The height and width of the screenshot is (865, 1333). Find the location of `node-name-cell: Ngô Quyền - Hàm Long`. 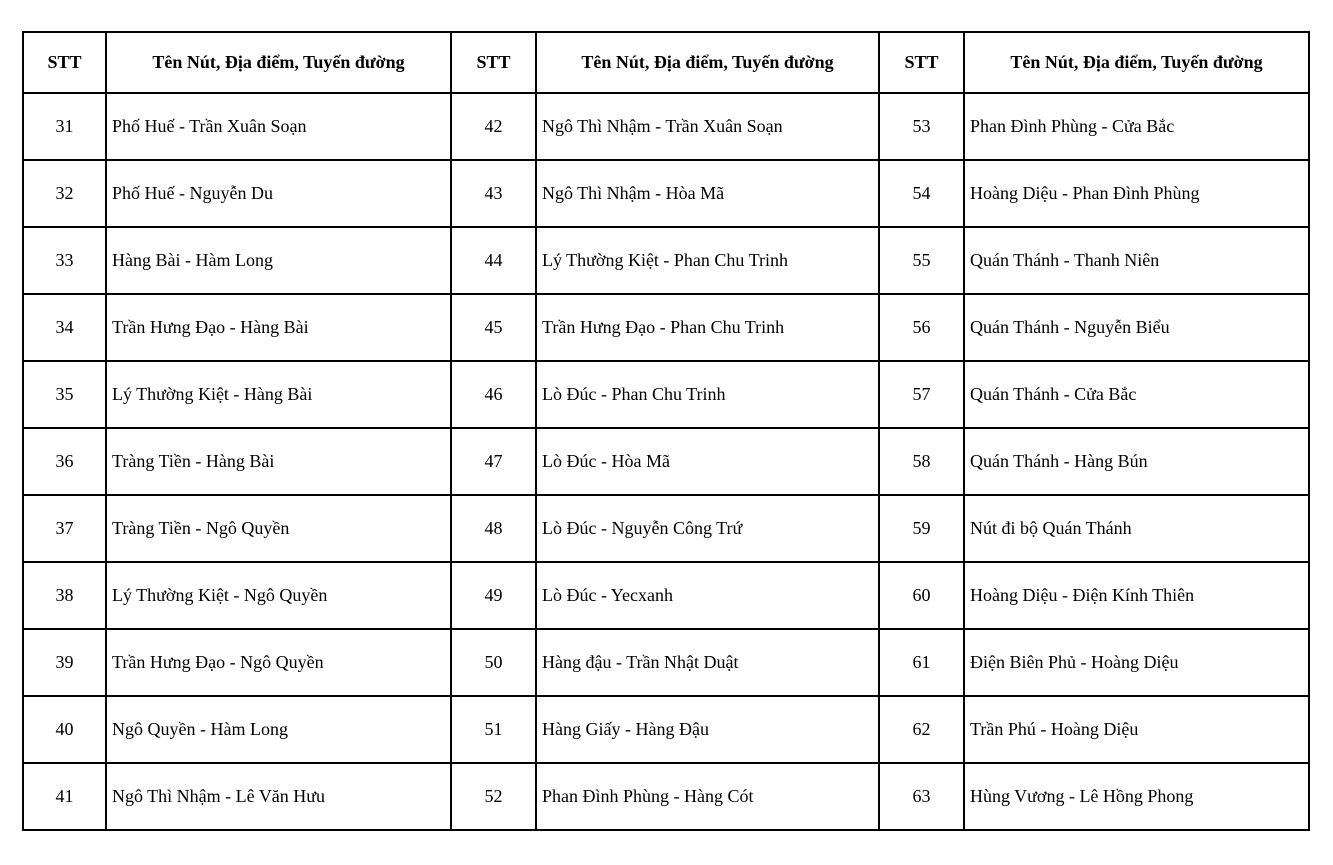

node-name-cell: Ngô Quyền - Hàm Long is located at coordinates (278, 729).